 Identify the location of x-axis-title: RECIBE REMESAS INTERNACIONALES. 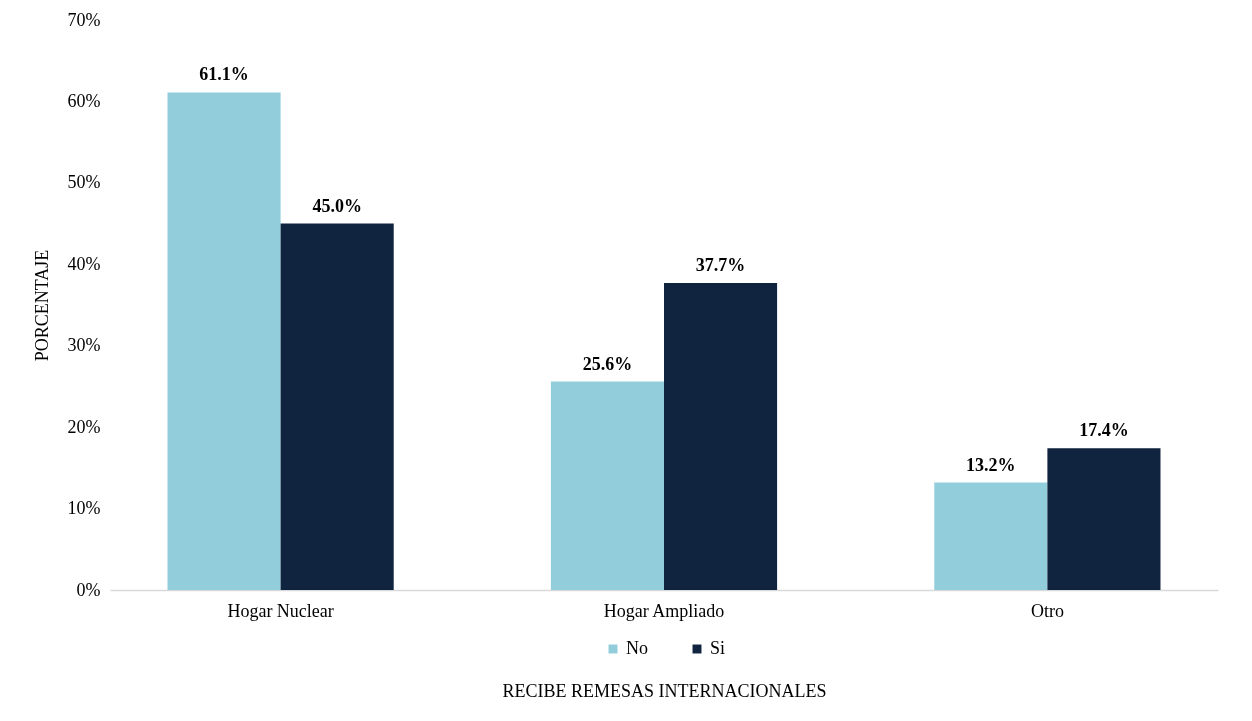
(664, 690).